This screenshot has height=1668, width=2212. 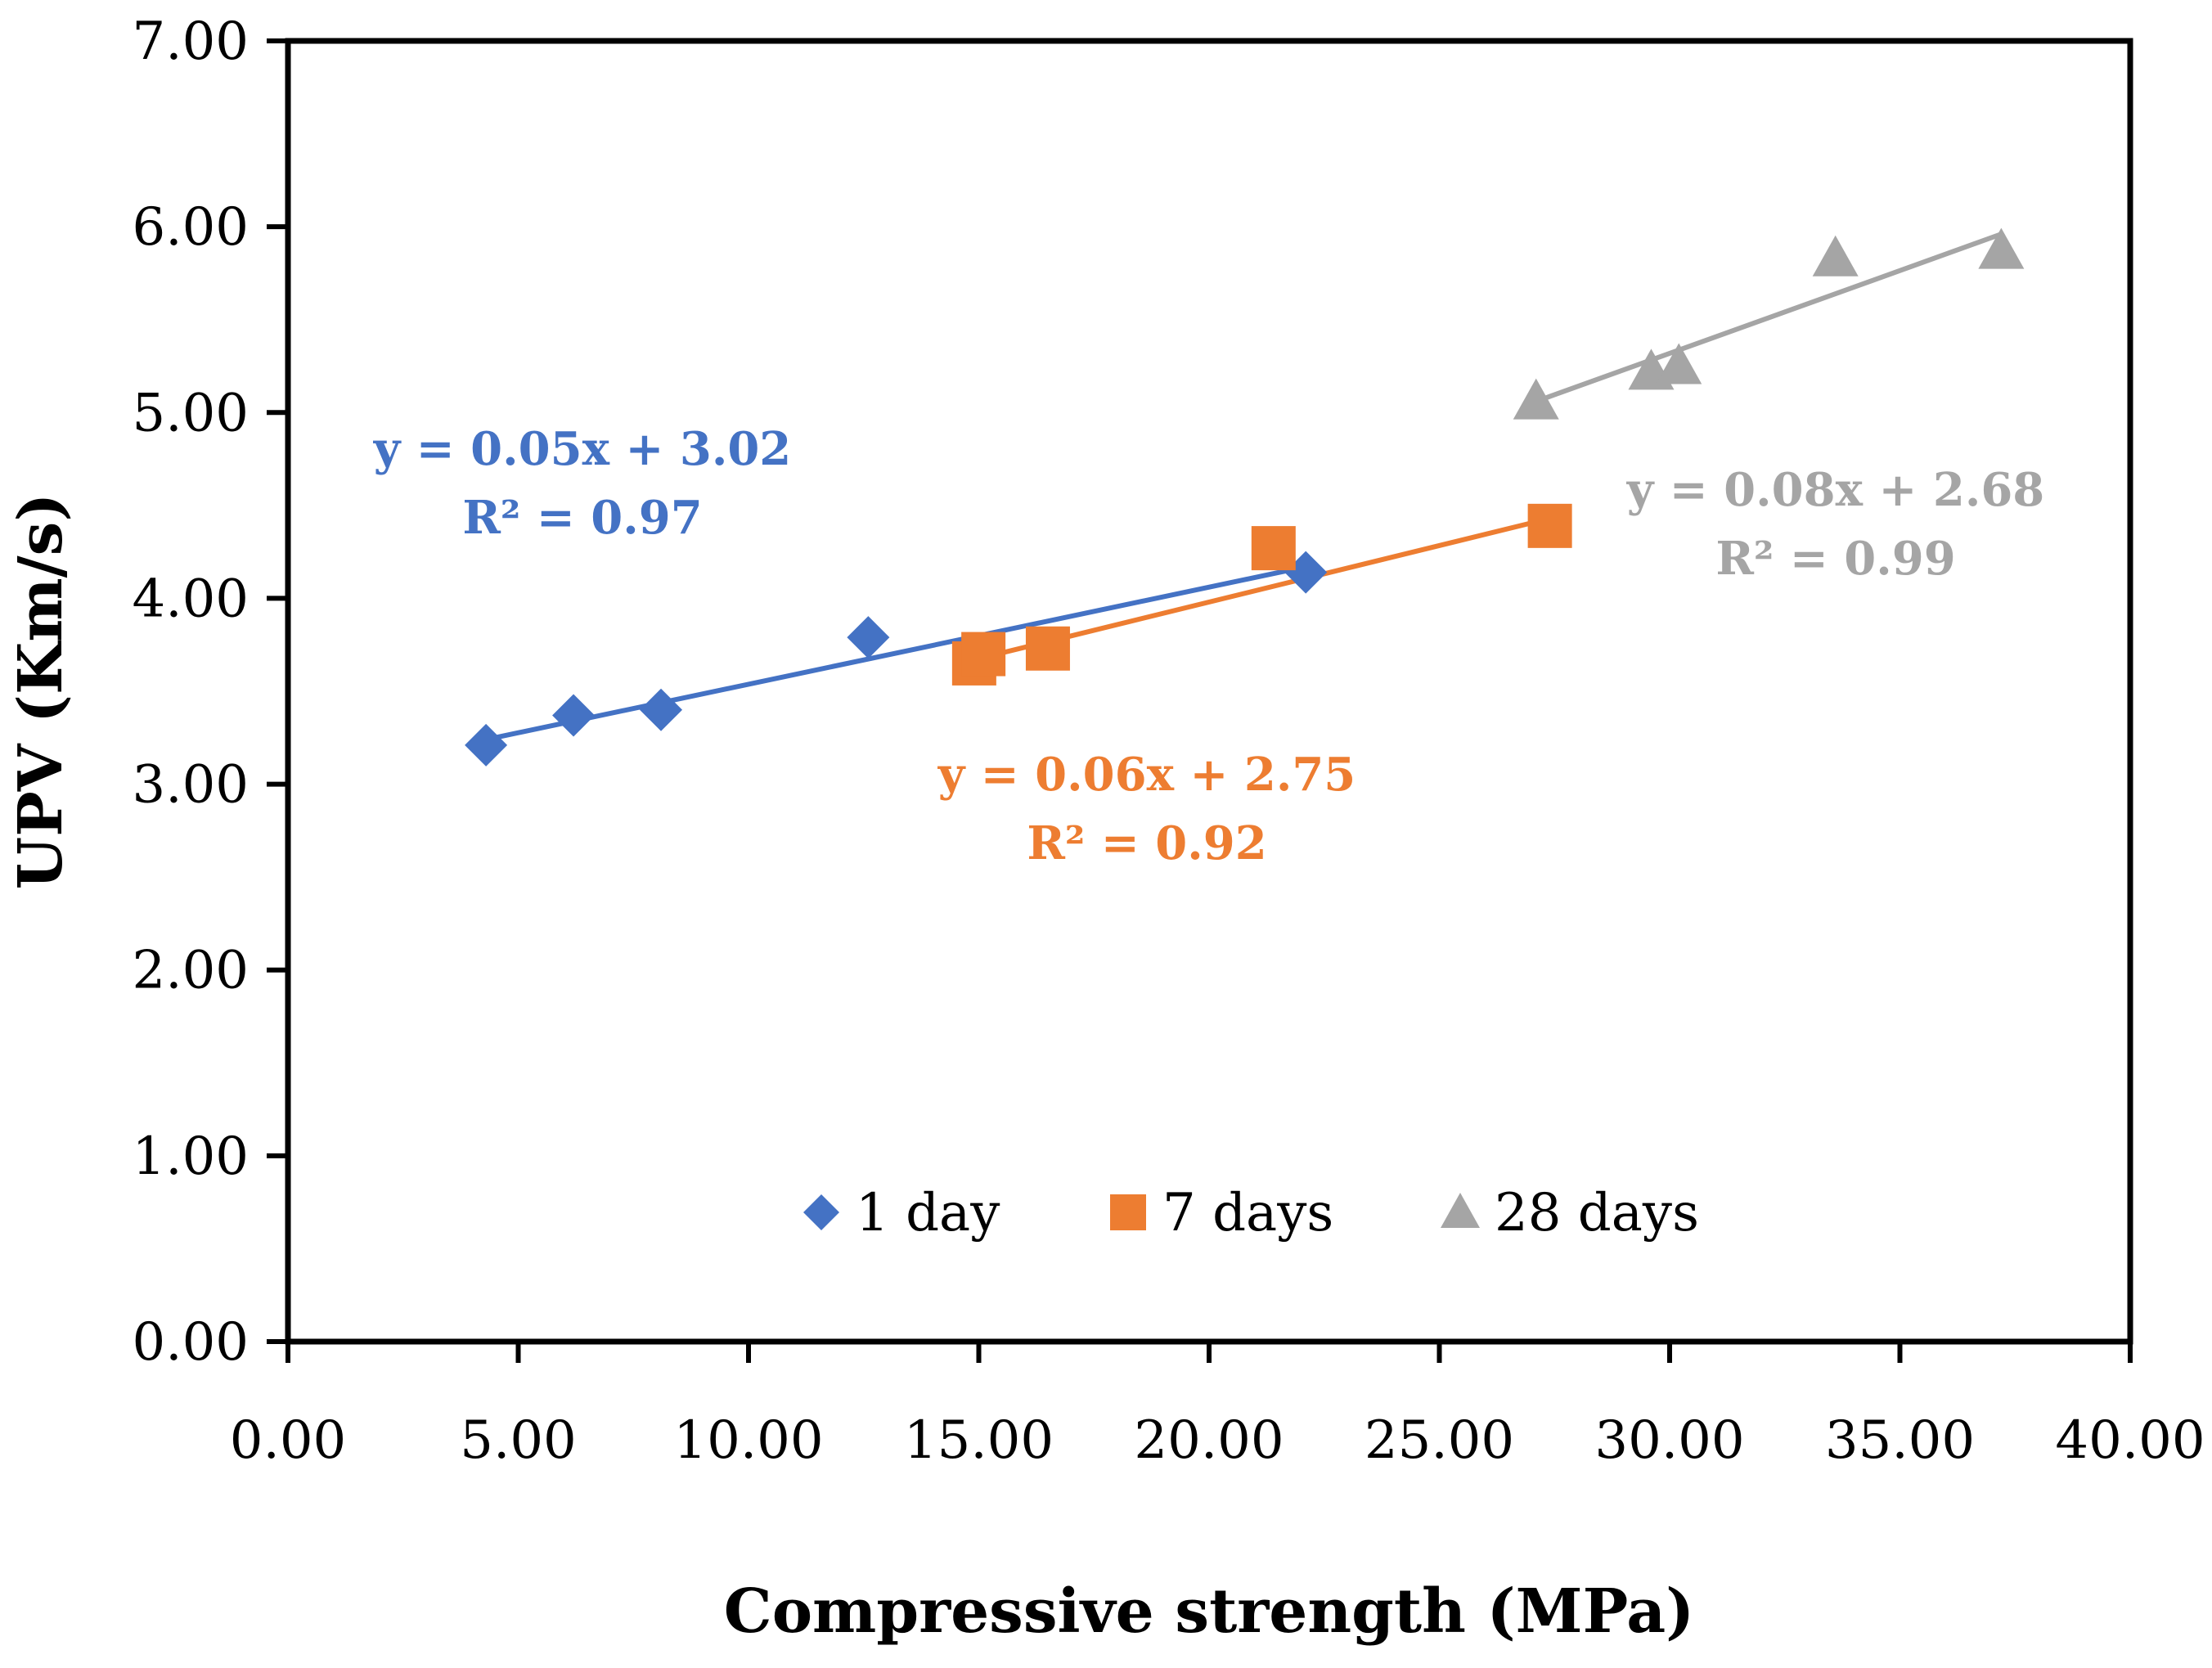 What do you see at coordinates (821, 1212) in the screenshot?
I see `legend-marker-1-day` at bounding box center [821, 1212].